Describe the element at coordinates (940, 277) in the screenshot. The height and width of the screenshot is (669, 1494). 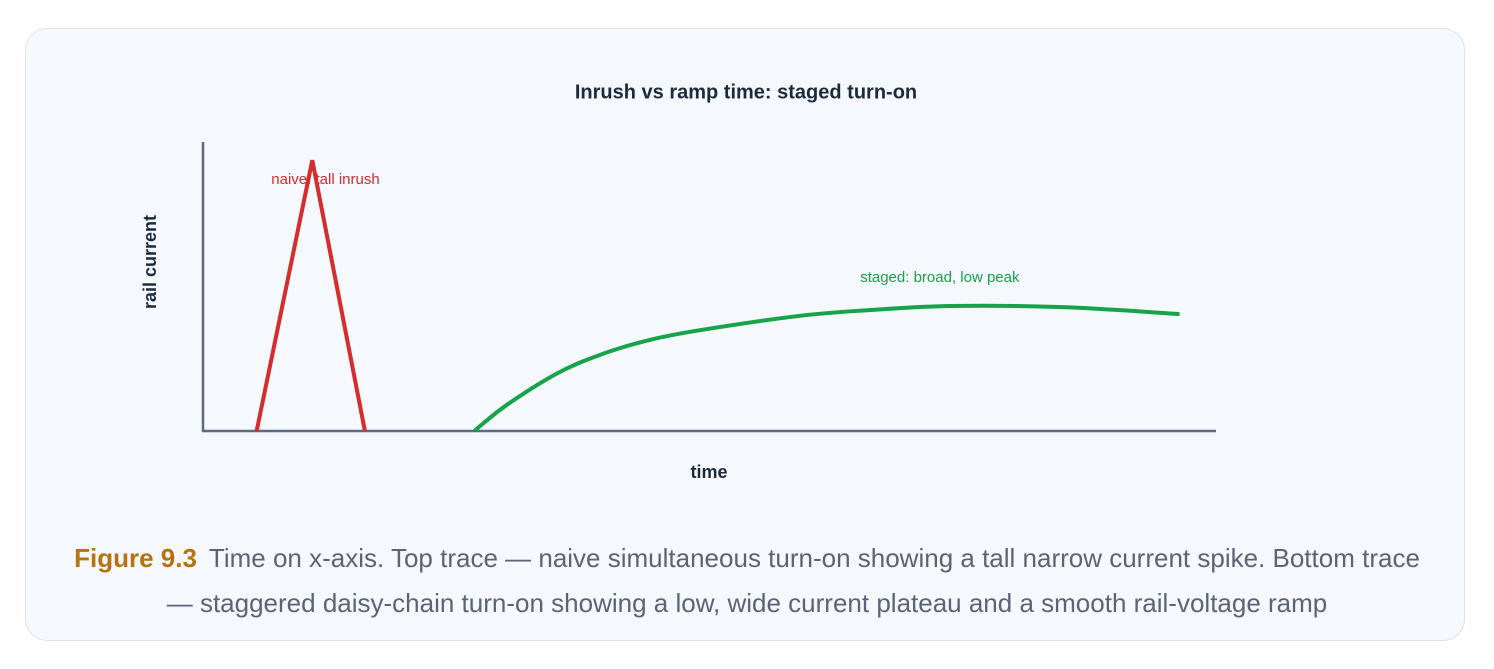
I see `series-label: staged: broad, low peak` at that location.